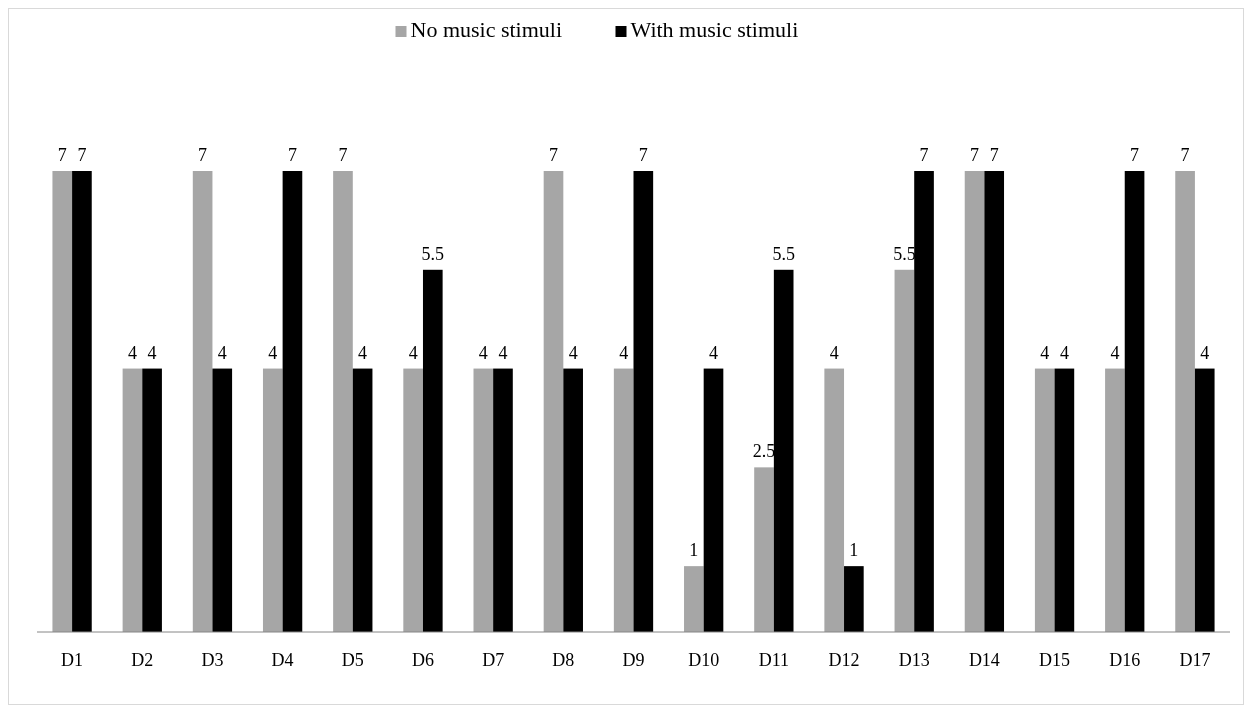  I want to click on legend-label: With music stimuli, so click(714, 29).